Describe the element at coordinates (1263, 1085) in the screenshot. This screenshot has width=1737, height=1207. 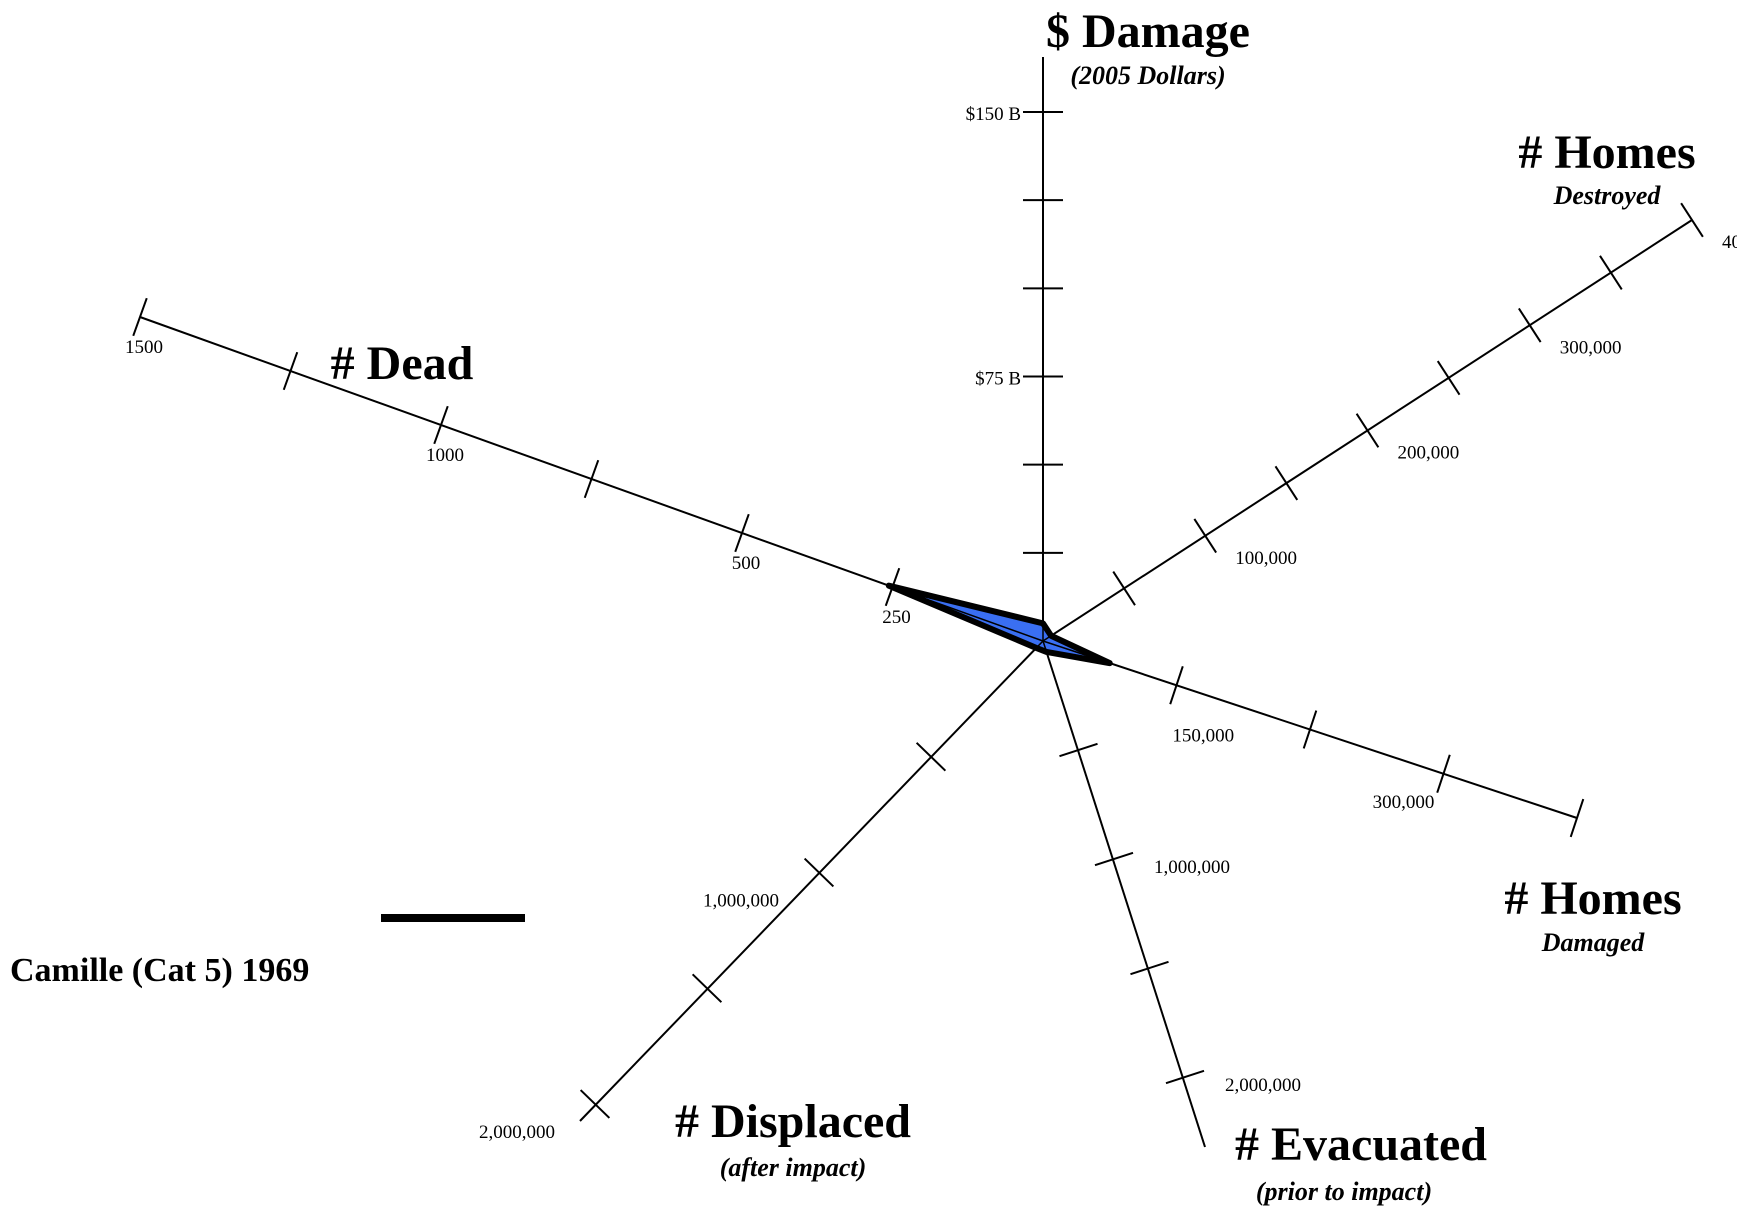
I see `tick-label-evacuated: 2,000,000` at that location.